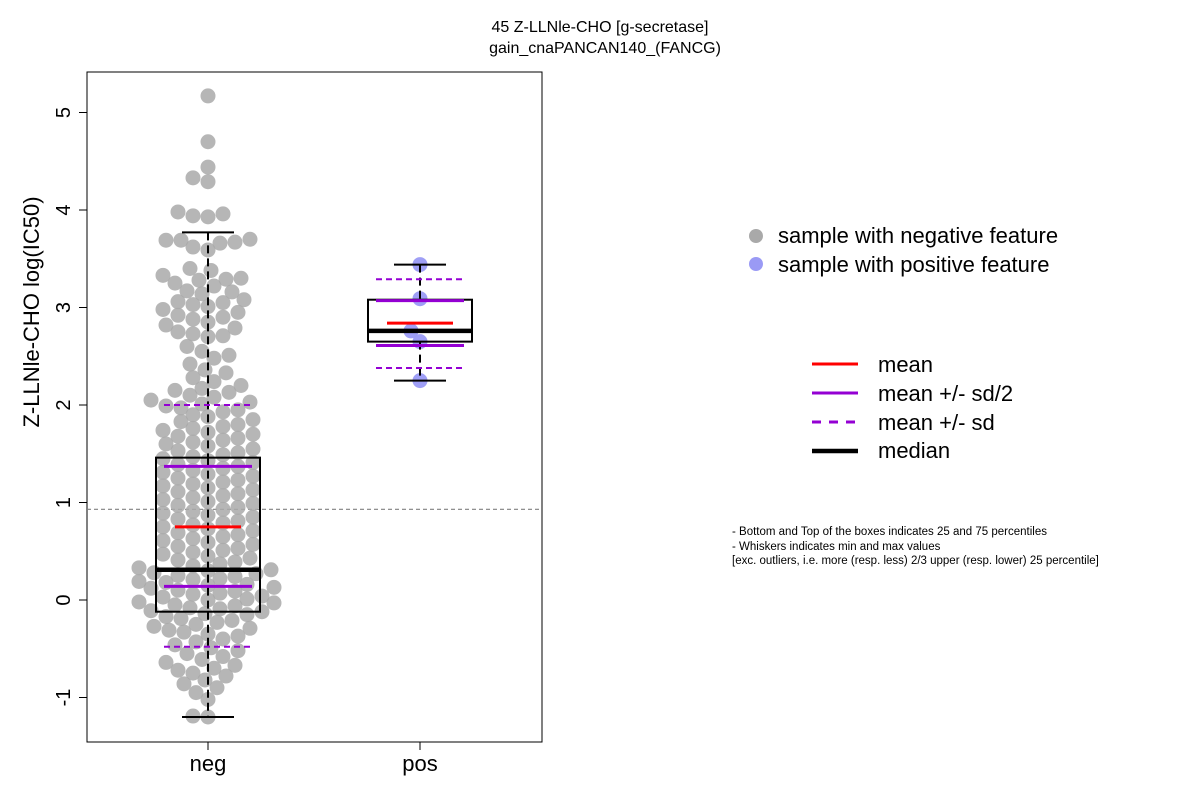  Describe the element at coordinates (419, 763) in the screenshot. I see `x-tick-label: pos` at that location.